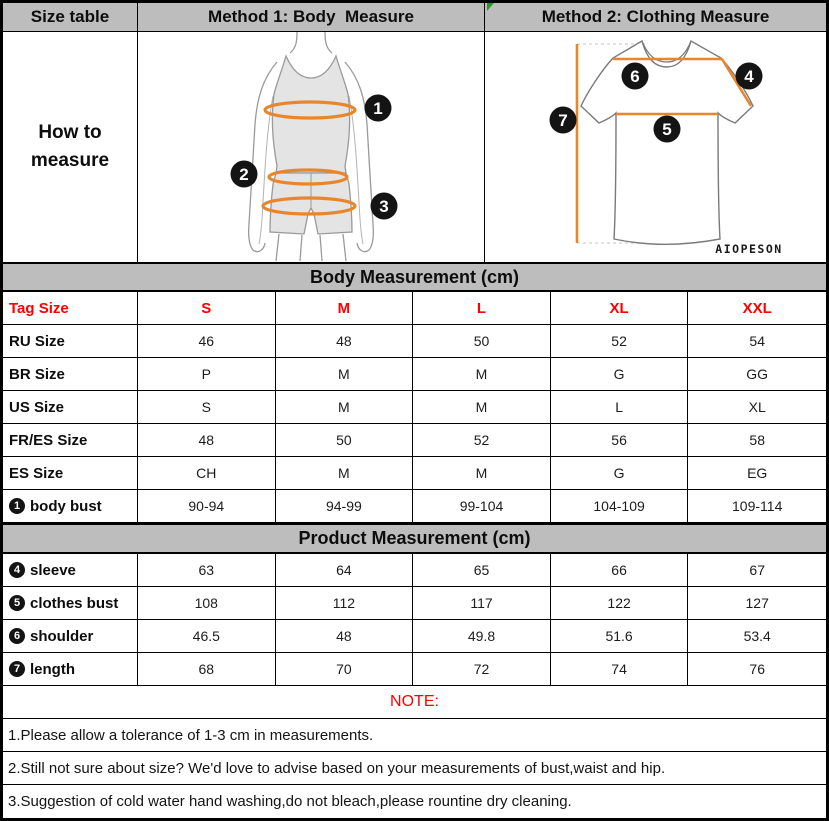 This screenshot has width=829, height=821. What do you see at coordinates (482, 669) in the screenshot?
I see `cell: 72` at bounding box center [482, 669].